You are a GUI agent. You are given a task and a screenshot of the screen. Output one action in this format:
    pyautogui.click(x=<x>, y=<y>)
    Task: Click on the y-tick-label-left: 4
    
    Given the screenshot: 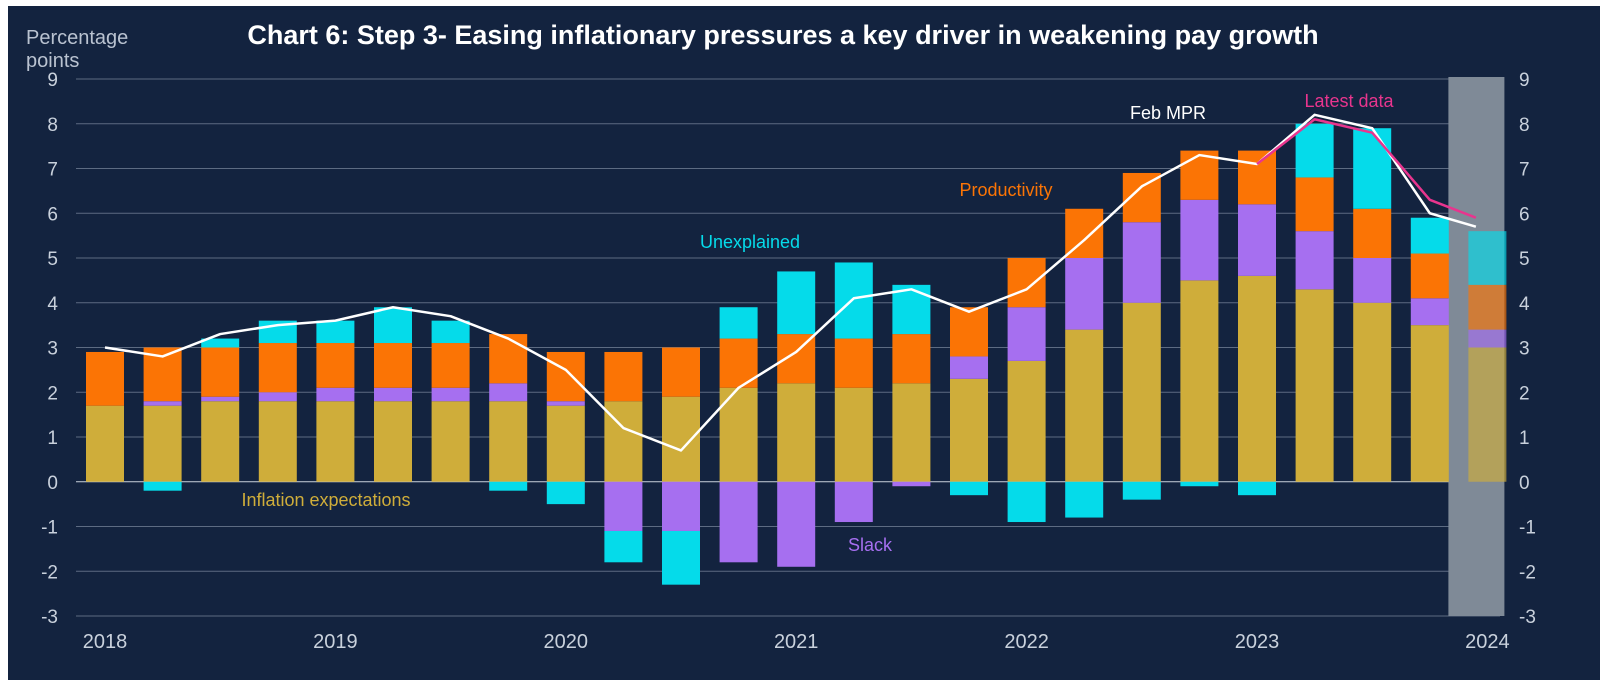 What is the action you would take?
    pyautogui.click(x=52, y=304)
    